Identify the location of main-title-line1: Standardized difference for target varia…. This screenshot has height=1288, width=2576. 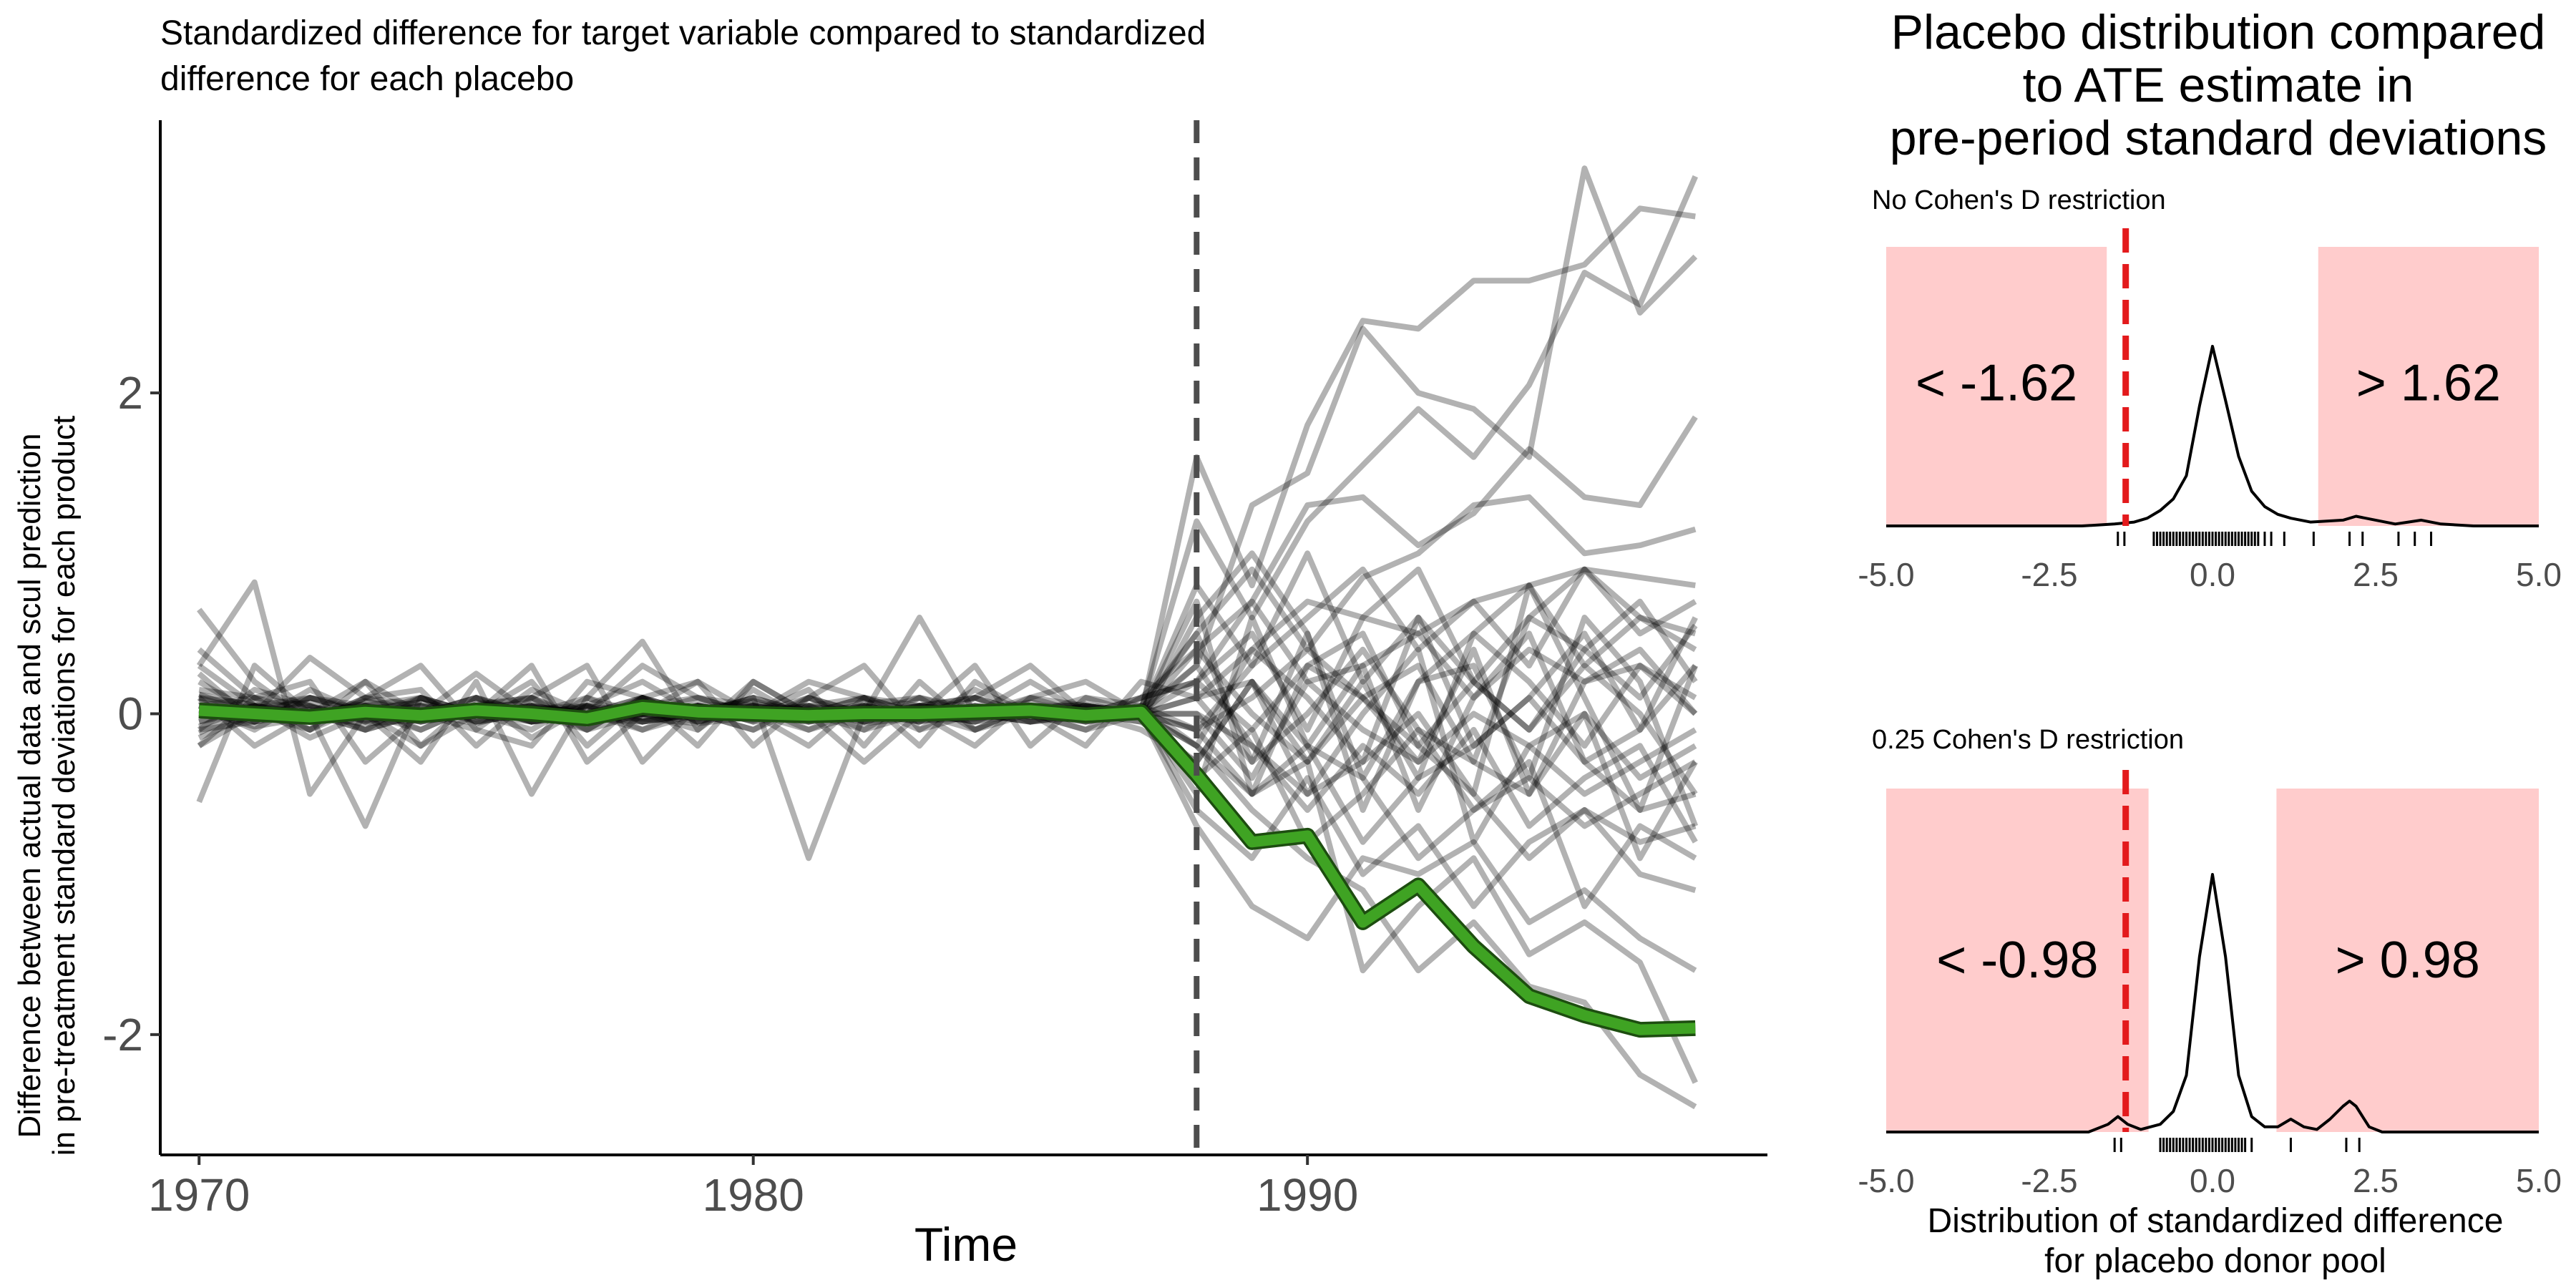
(683, 33).